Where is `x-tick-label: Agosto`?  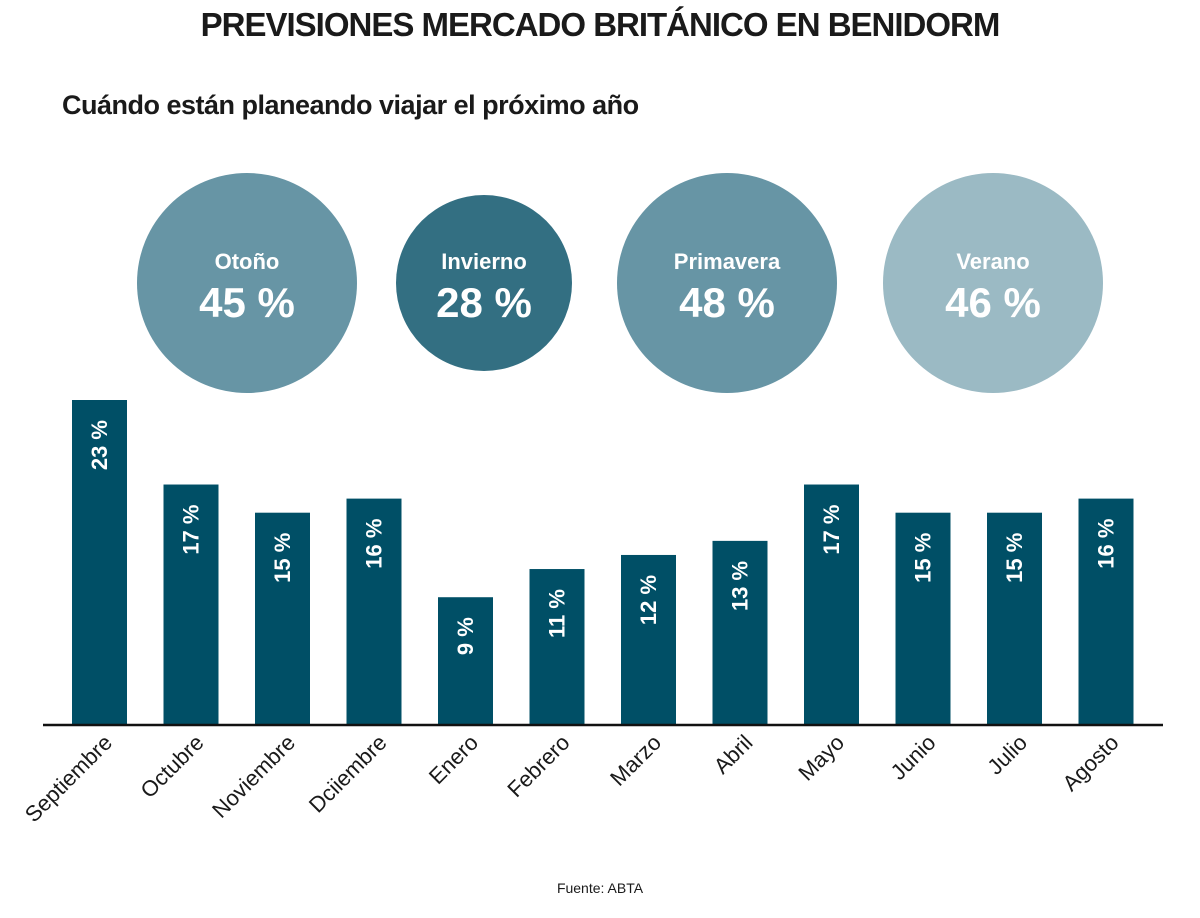
x-tick-label: Agosto is located at coordinates (1090, 763).